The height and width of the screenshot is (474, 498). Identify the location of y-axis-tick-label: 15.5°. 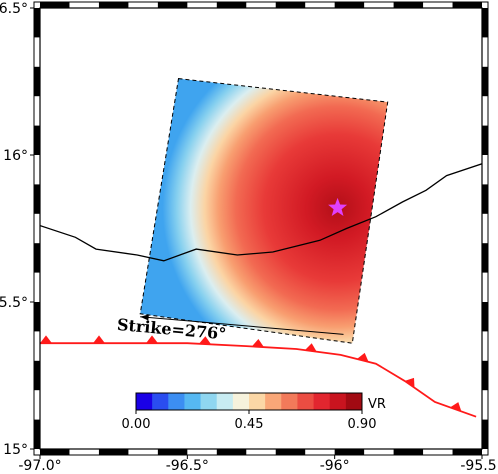
(14, 303).